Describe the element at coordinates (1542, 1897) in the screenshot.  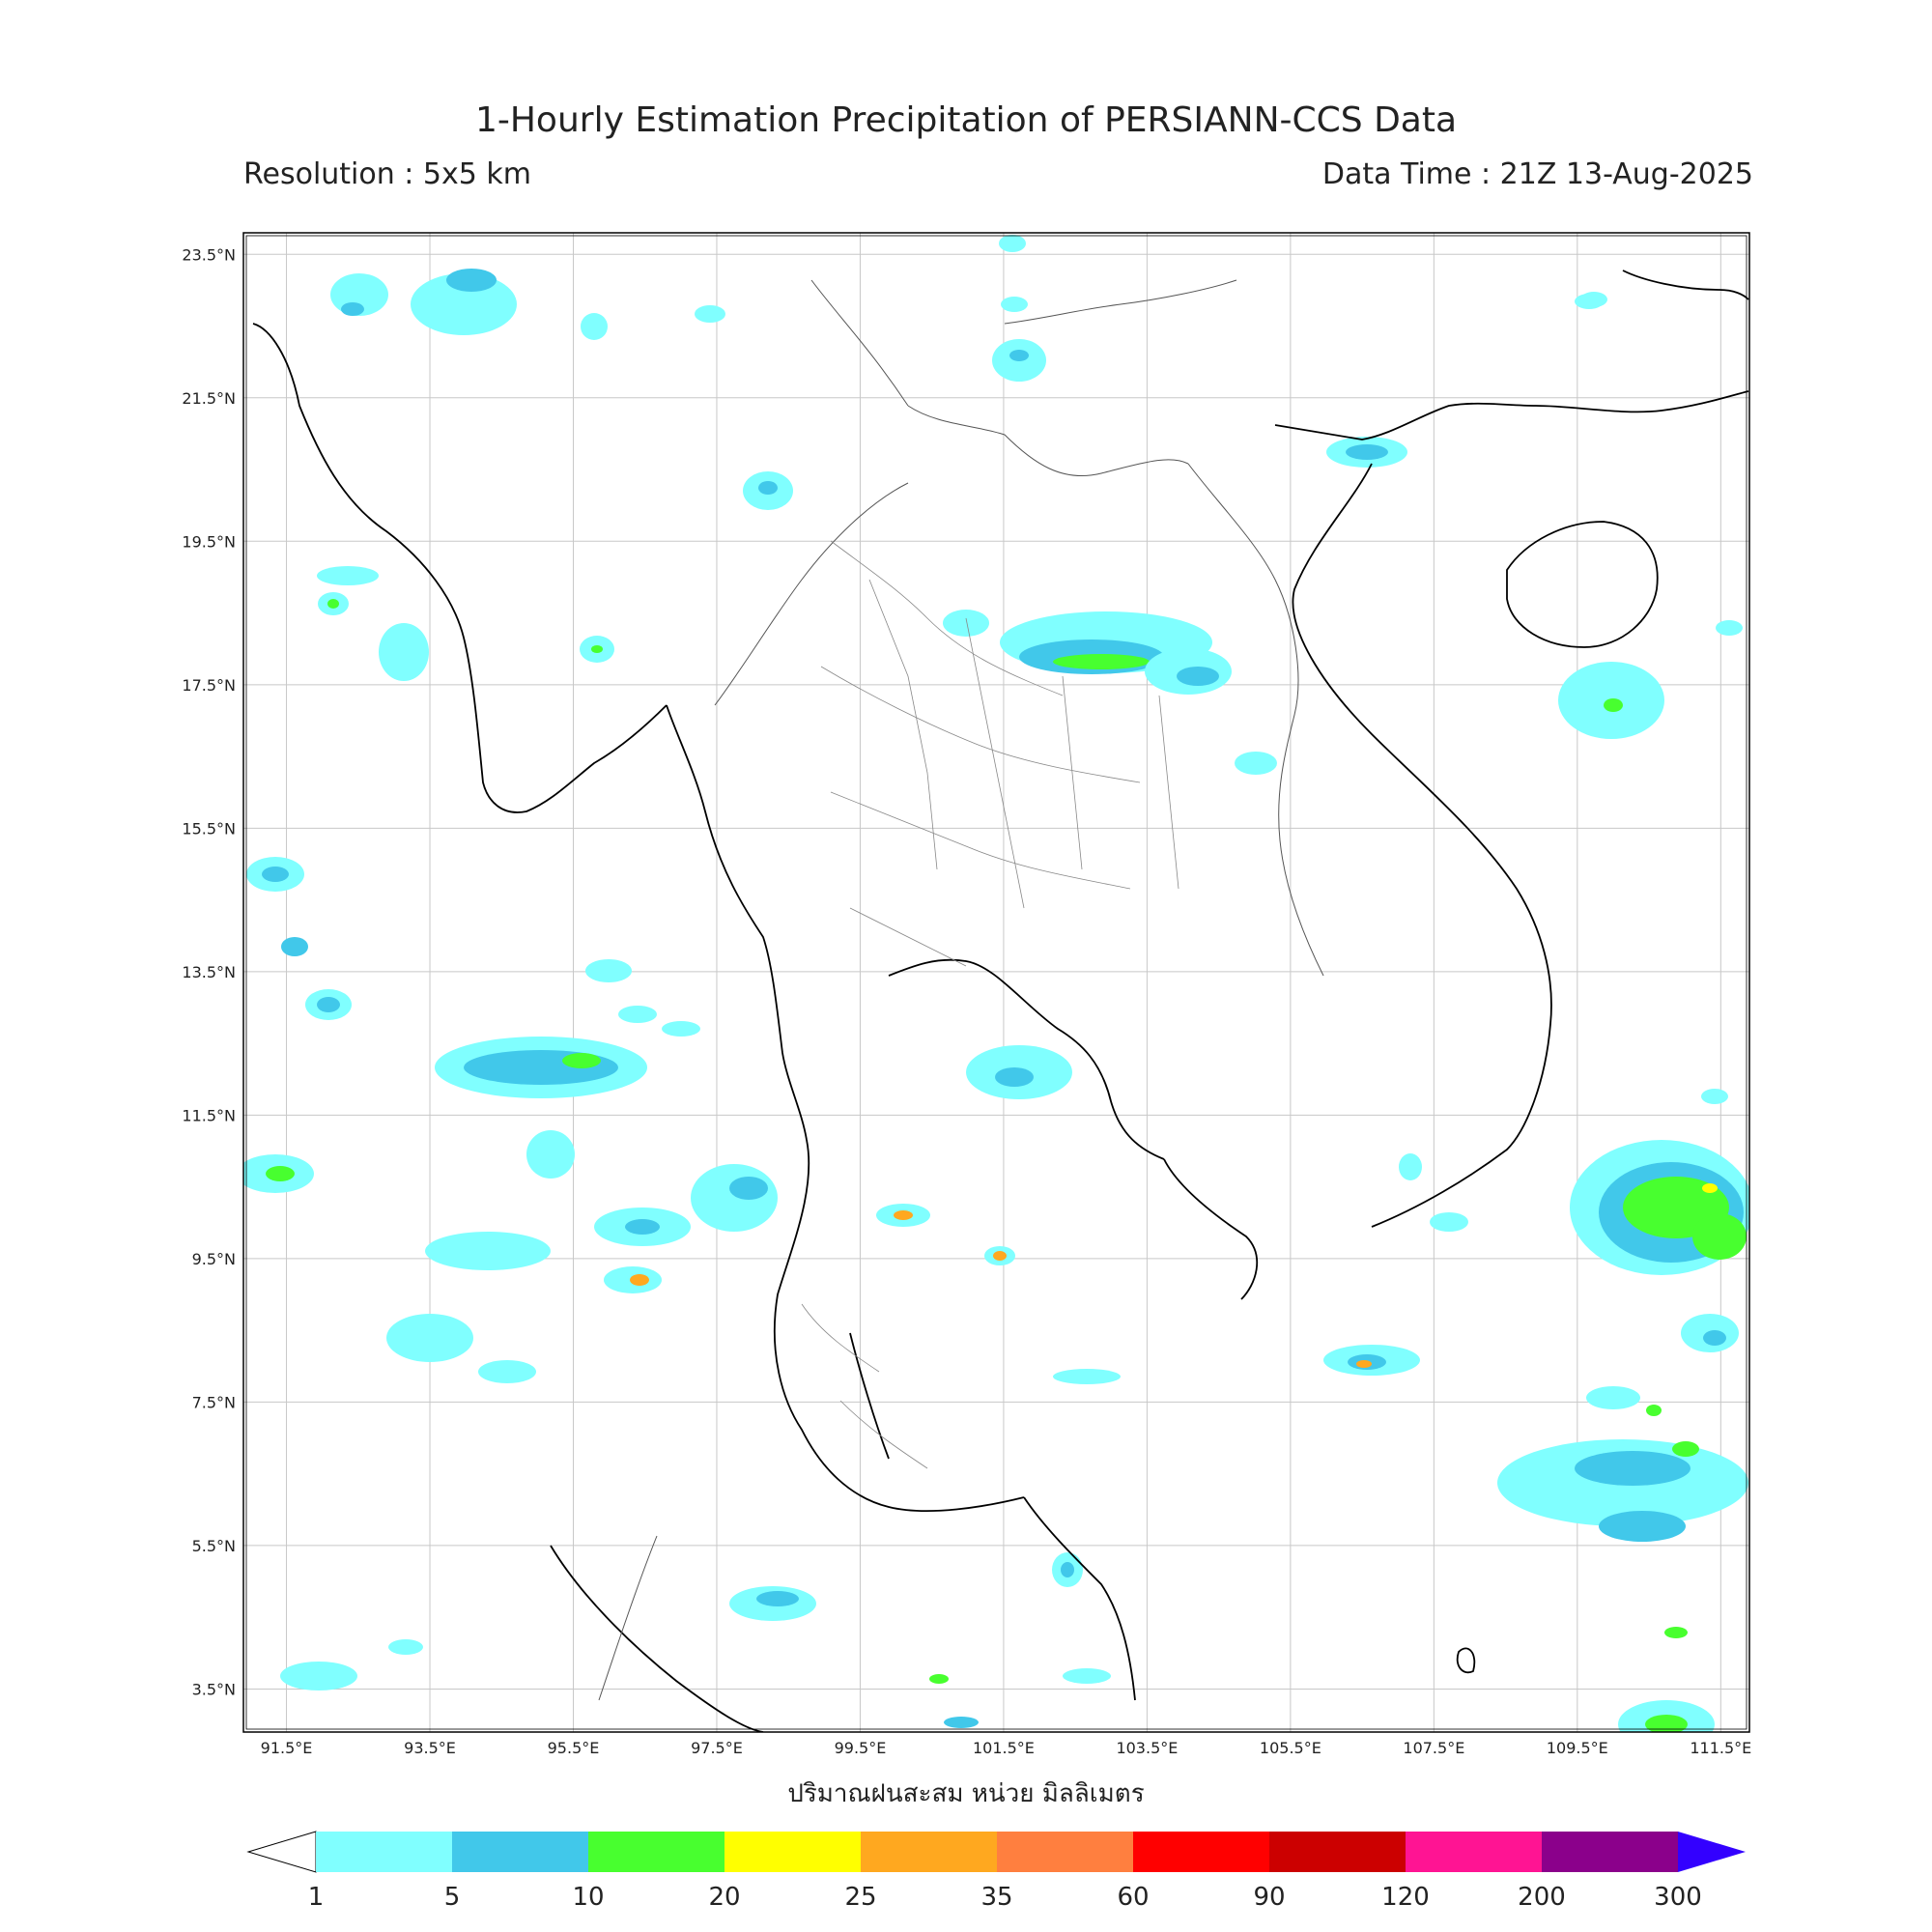
I see `colorbar-level-label: 200` at that location.